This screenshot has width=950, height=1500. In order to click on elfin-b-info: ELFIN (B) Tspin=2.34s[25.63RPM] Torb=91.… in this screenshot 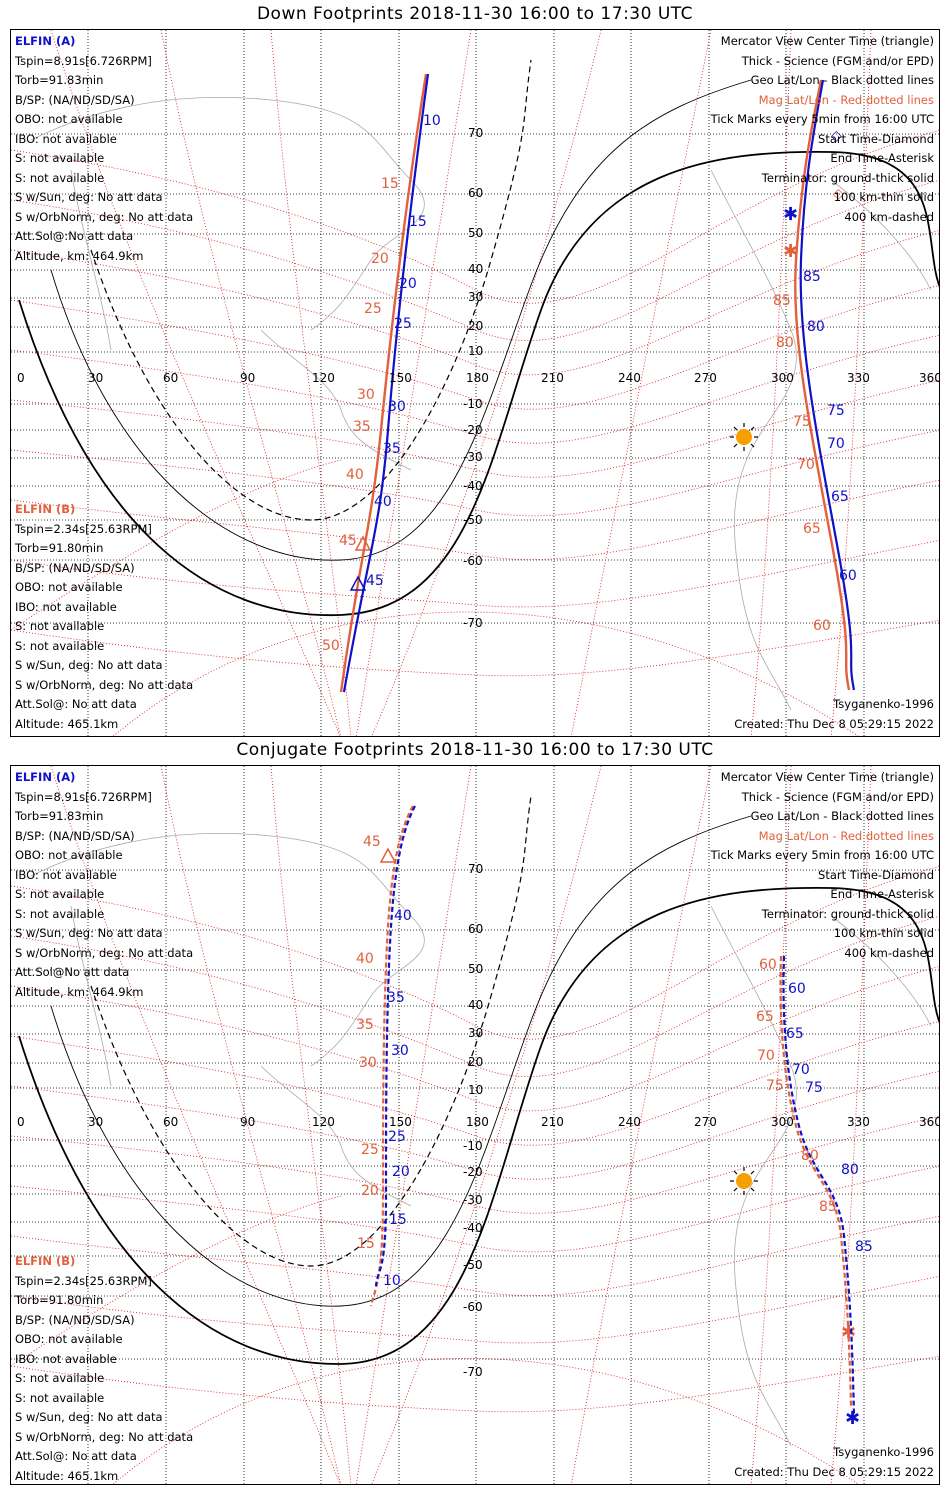, I will do `click(104, 1368)`.